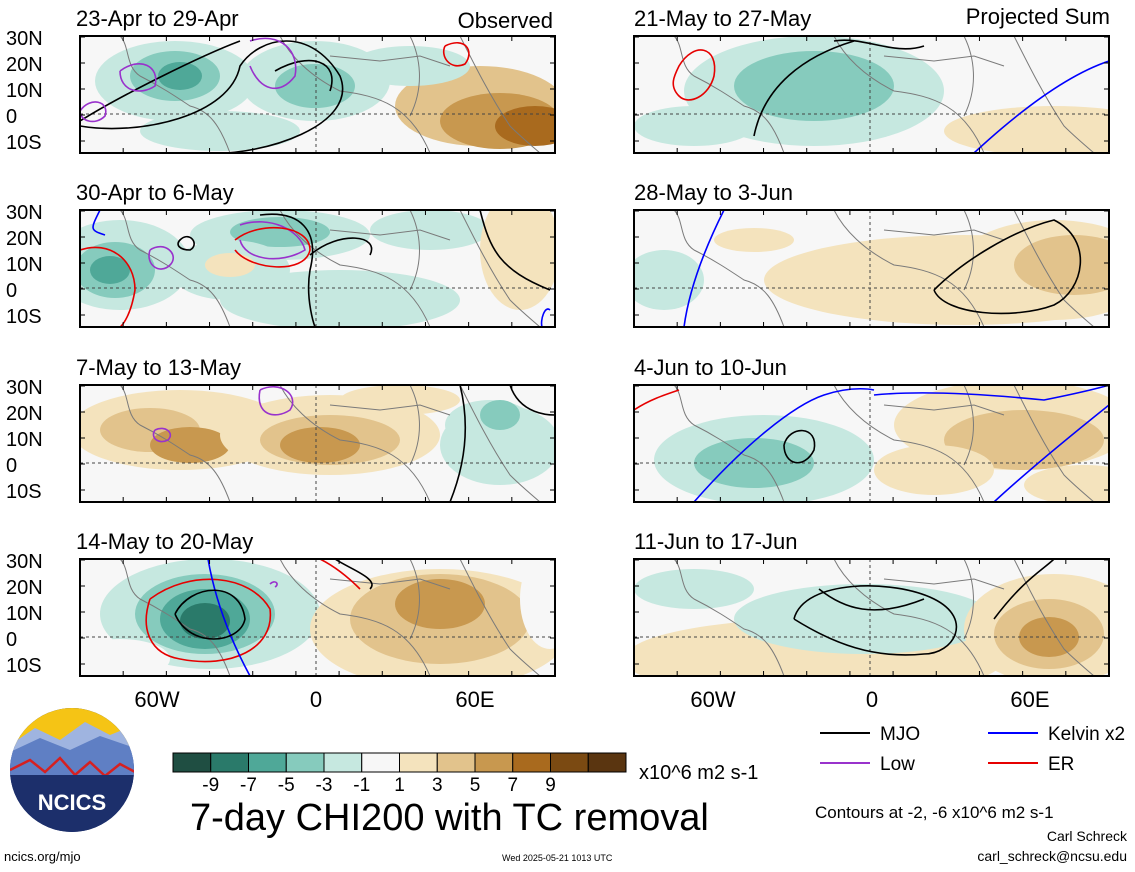  What do you see at coordinates (1086, 836) in the screenshot?
I see `author-name: Carl Schreck` at bounding box center [1086, 836].